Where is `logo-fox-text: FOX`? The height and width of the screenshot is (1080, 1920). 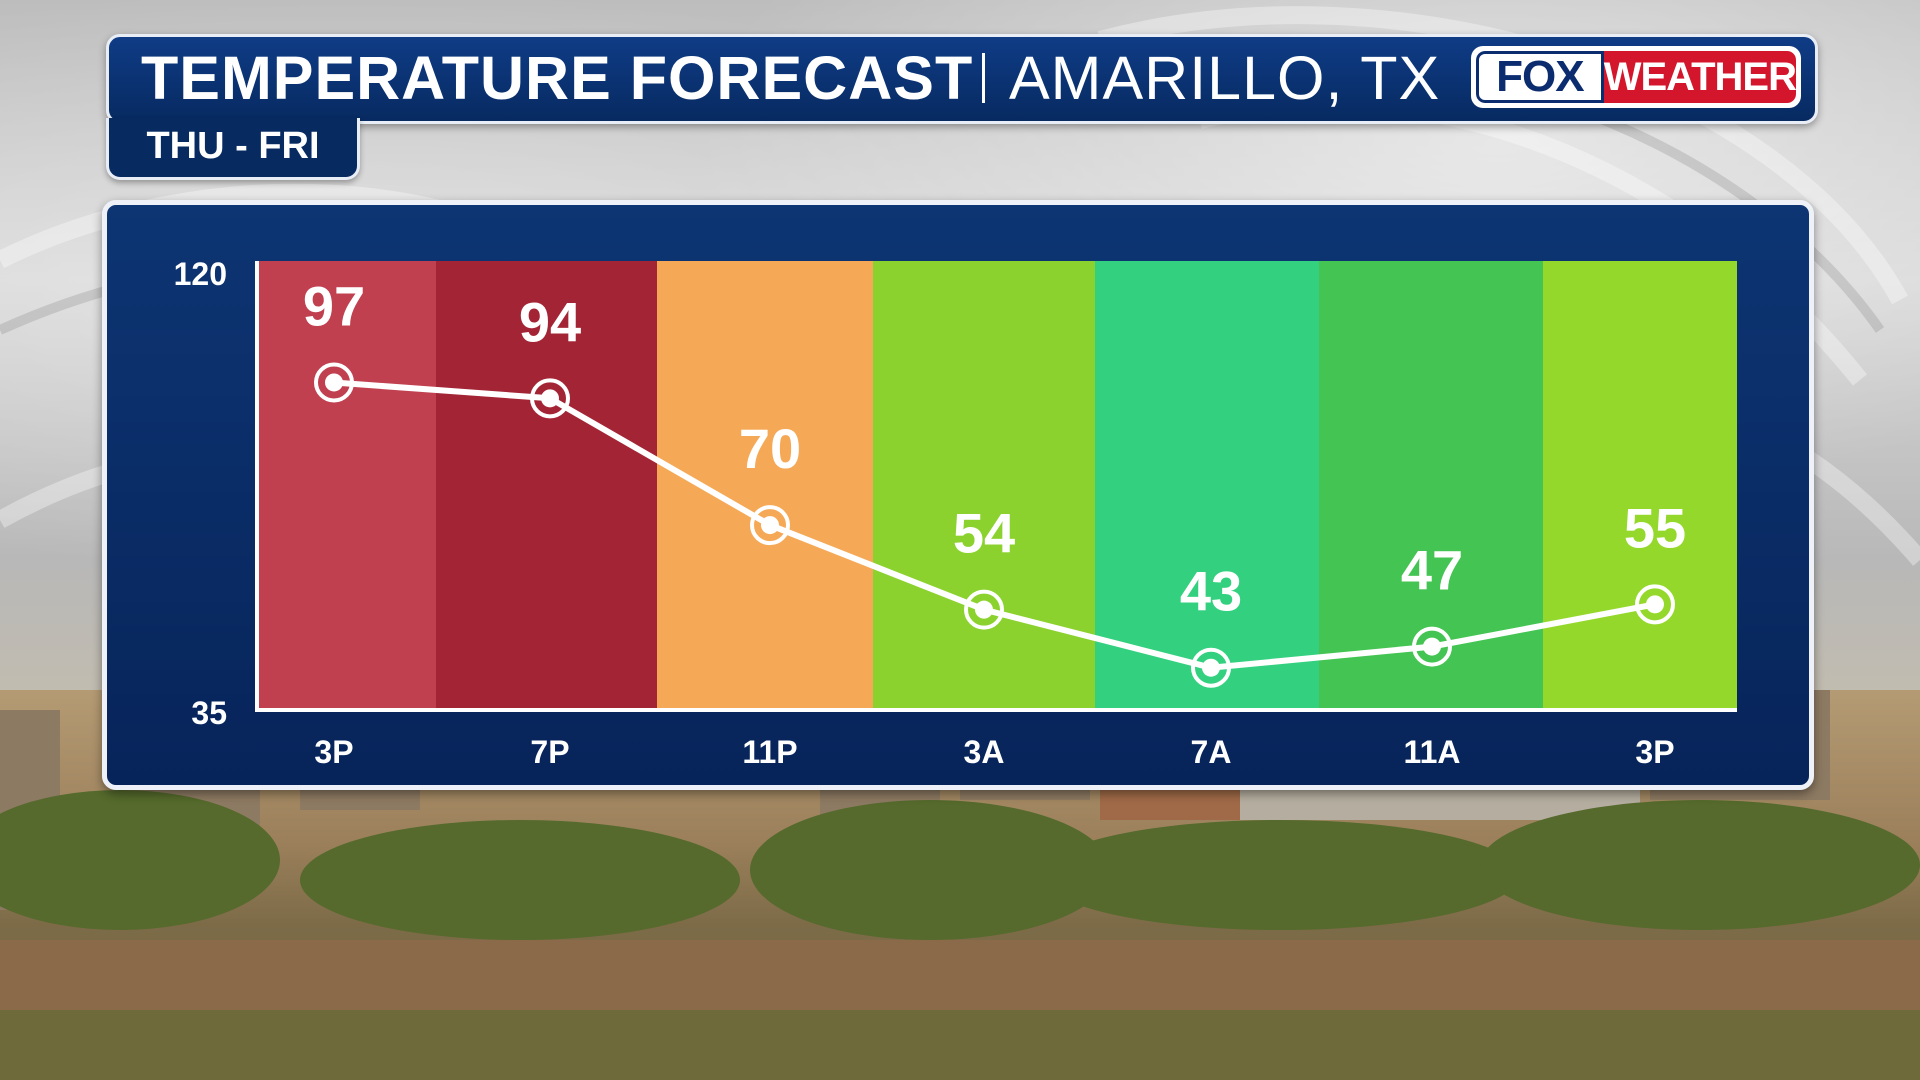
logo-fox-text: FOX is located at coordinates (1540, 77).